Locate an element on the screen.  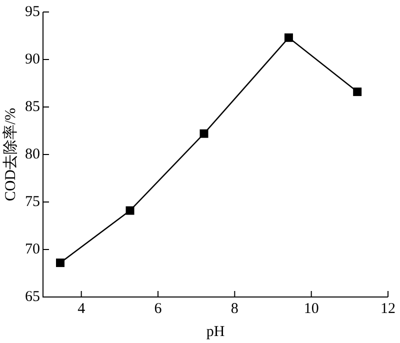
y-tick-label: 75 is located at coordinates (32, 202).